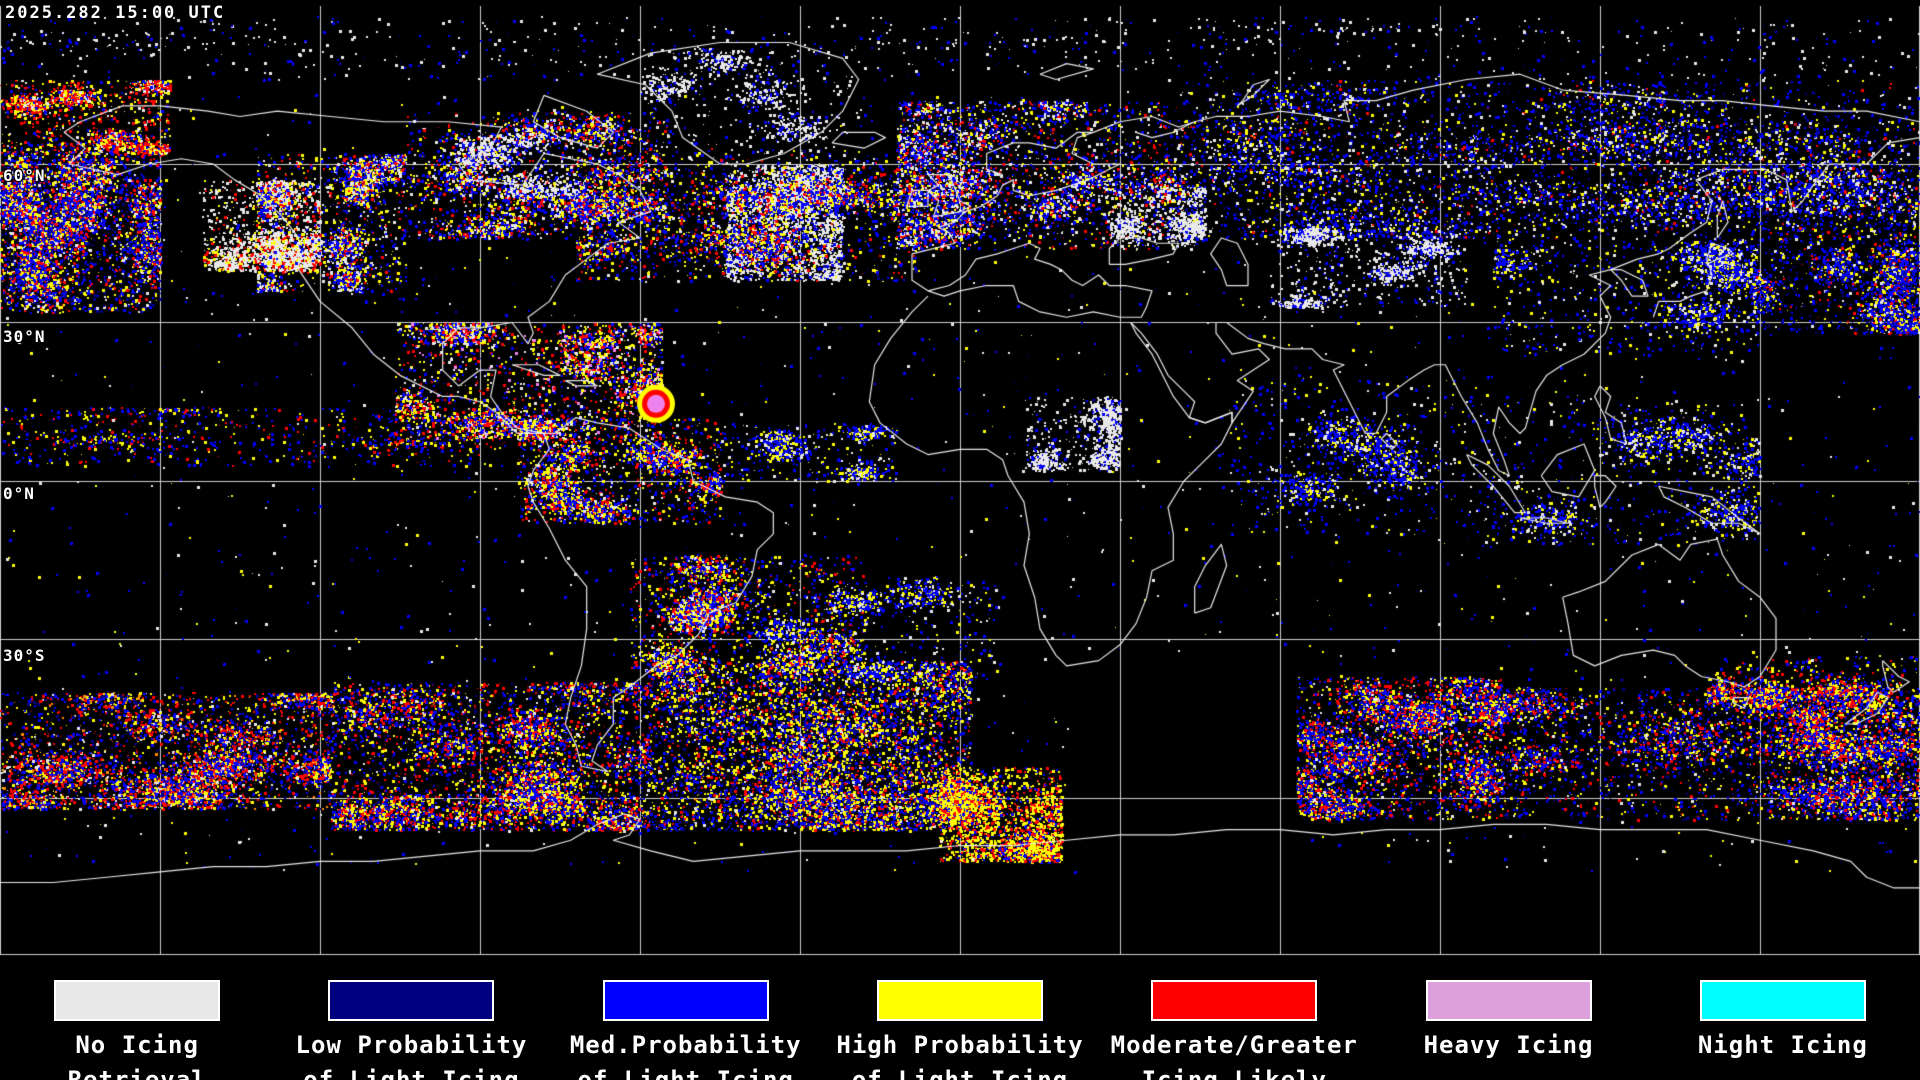  What do you see at coordinates (1508, 1021) in the screenshot?
I see `legend-item-heavy-icing: Heavy Icing` at bounding box center [1508, 1021].